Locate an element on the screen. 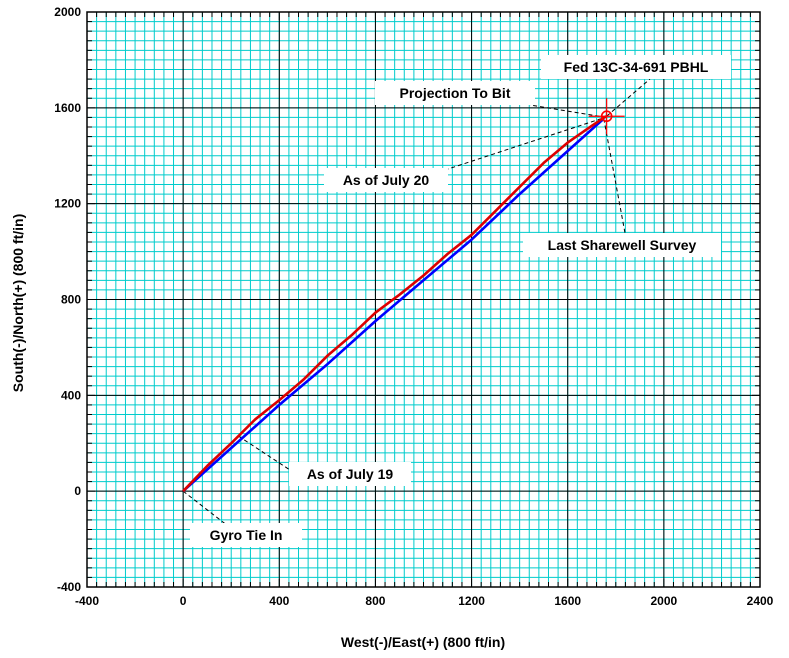  x-tick-label: 1200 is located at coordinates (471, 601).